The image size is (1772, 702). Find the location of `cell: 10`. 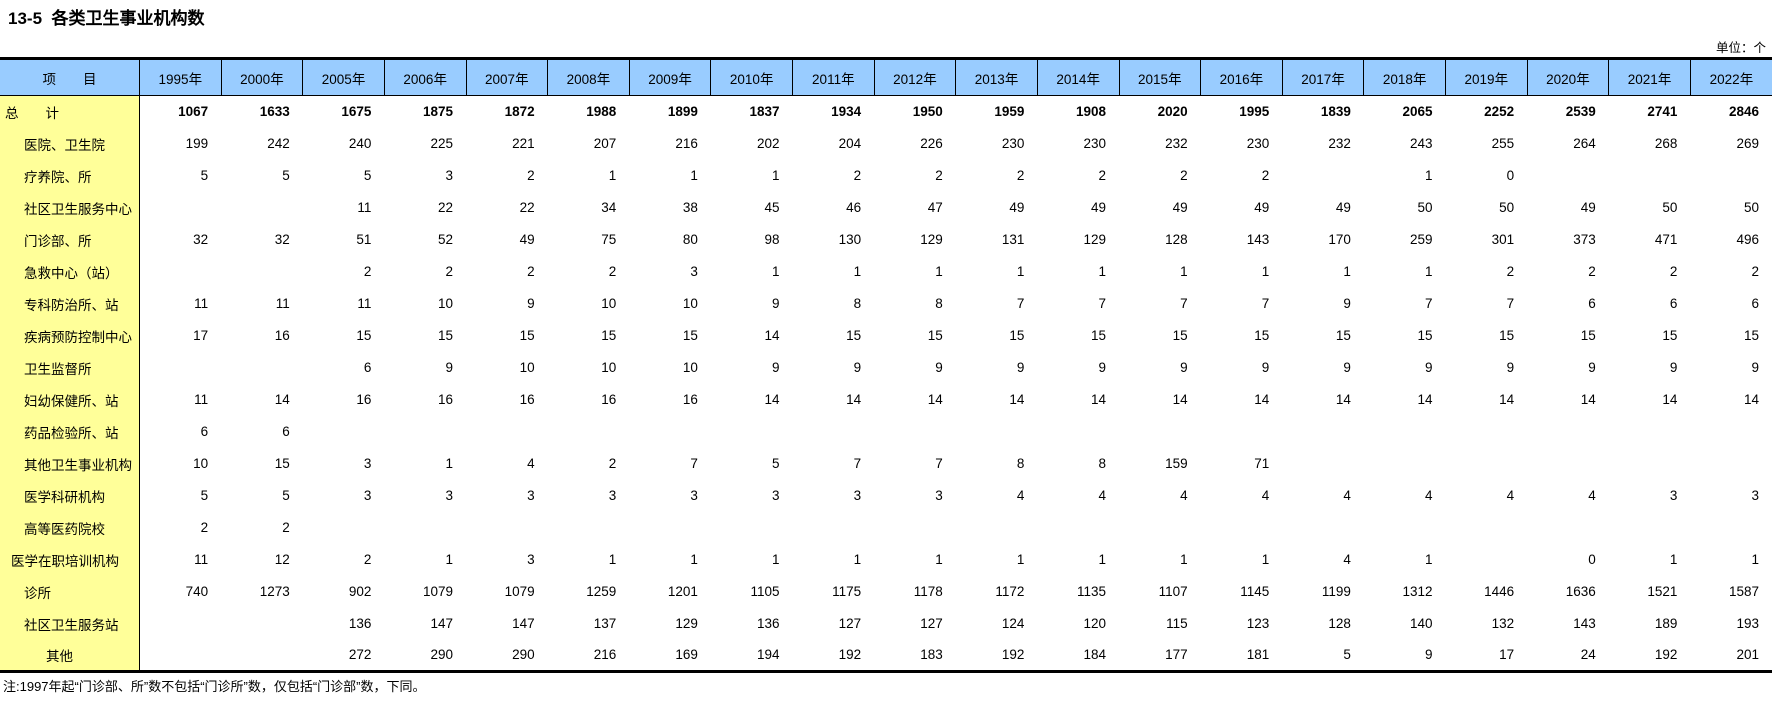

cell: 10 is located at coordinates (445, 303).